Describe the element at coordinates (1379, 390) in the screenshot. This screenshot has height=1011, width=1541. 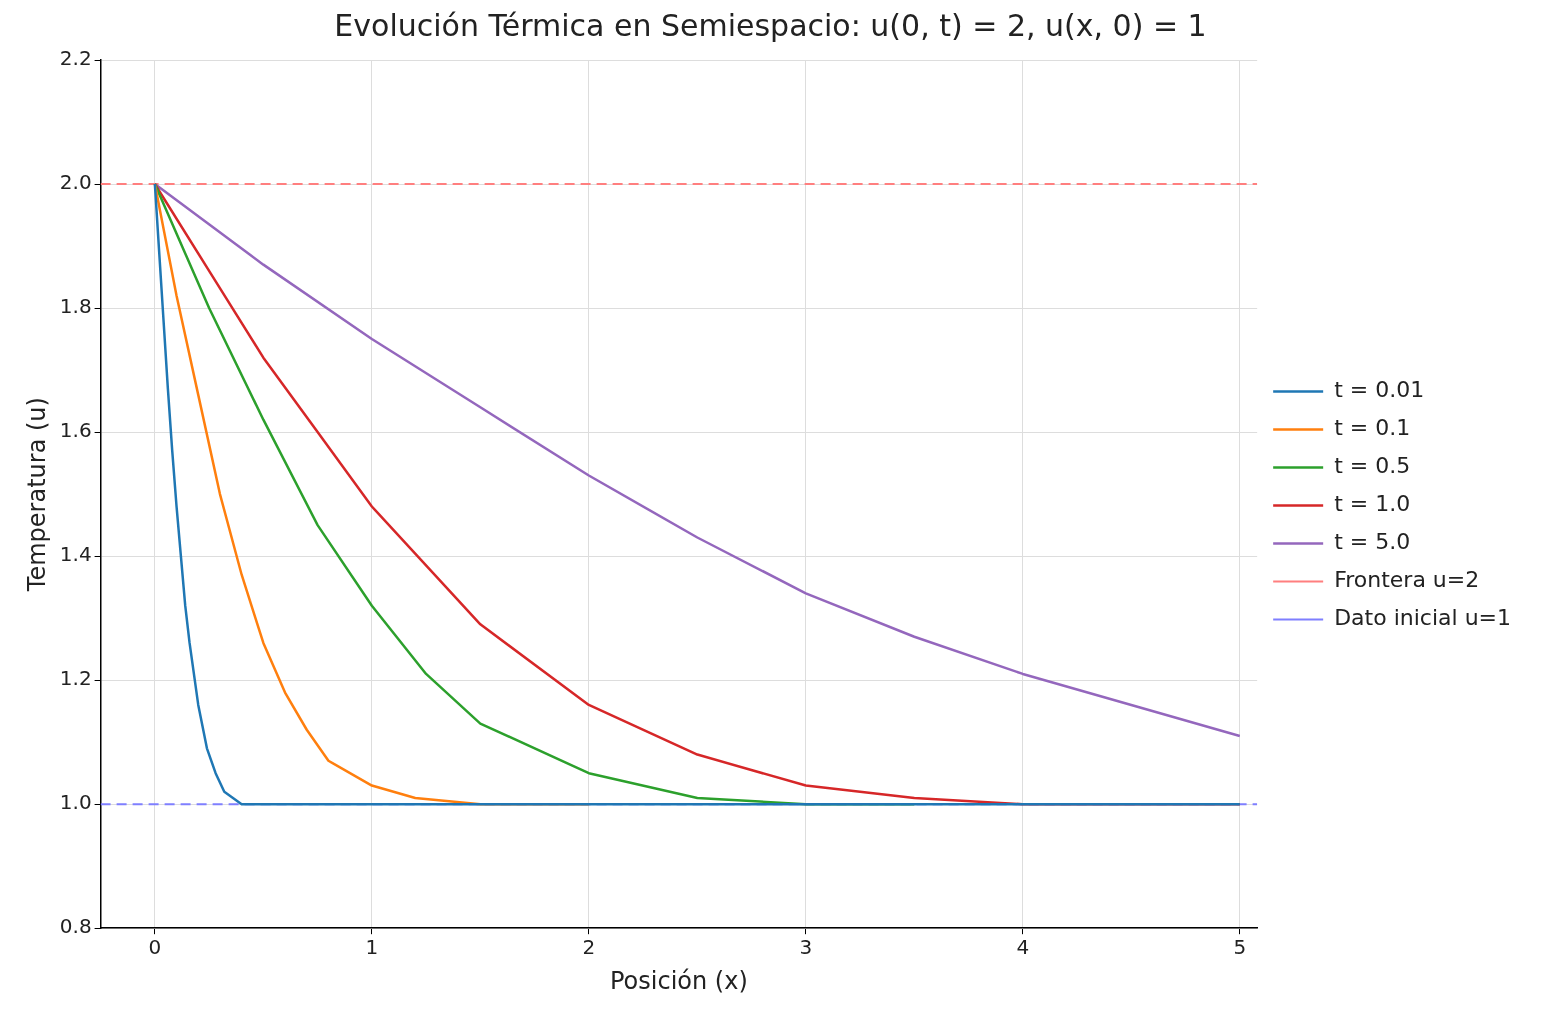
I see `legend-label: t = 0.01` at that location.